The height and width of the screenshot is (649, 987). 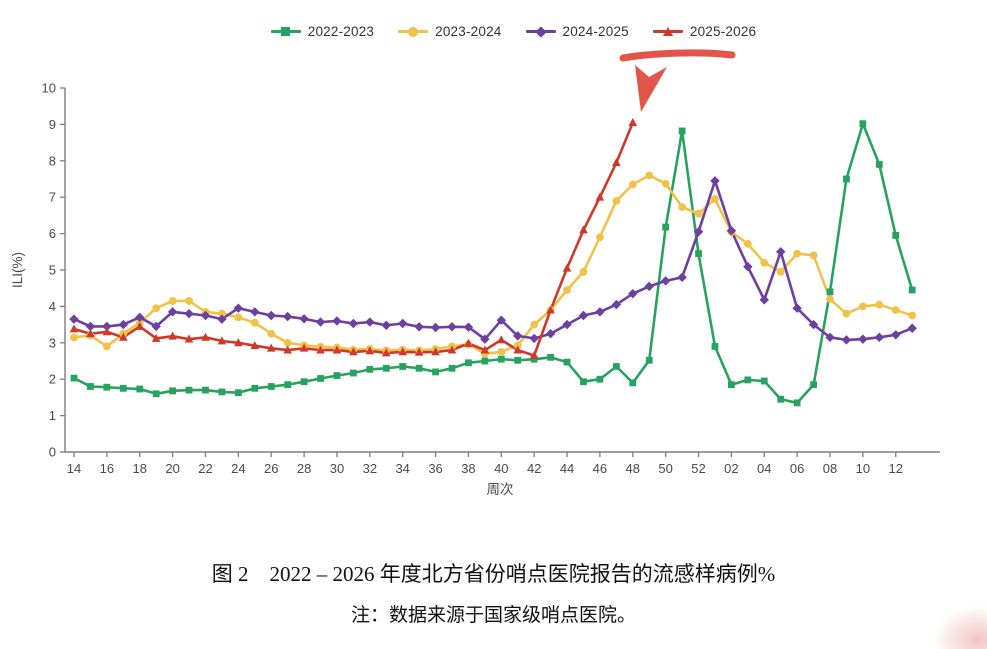 I want to click on square-marker-icon, so click(x=286, y=31).